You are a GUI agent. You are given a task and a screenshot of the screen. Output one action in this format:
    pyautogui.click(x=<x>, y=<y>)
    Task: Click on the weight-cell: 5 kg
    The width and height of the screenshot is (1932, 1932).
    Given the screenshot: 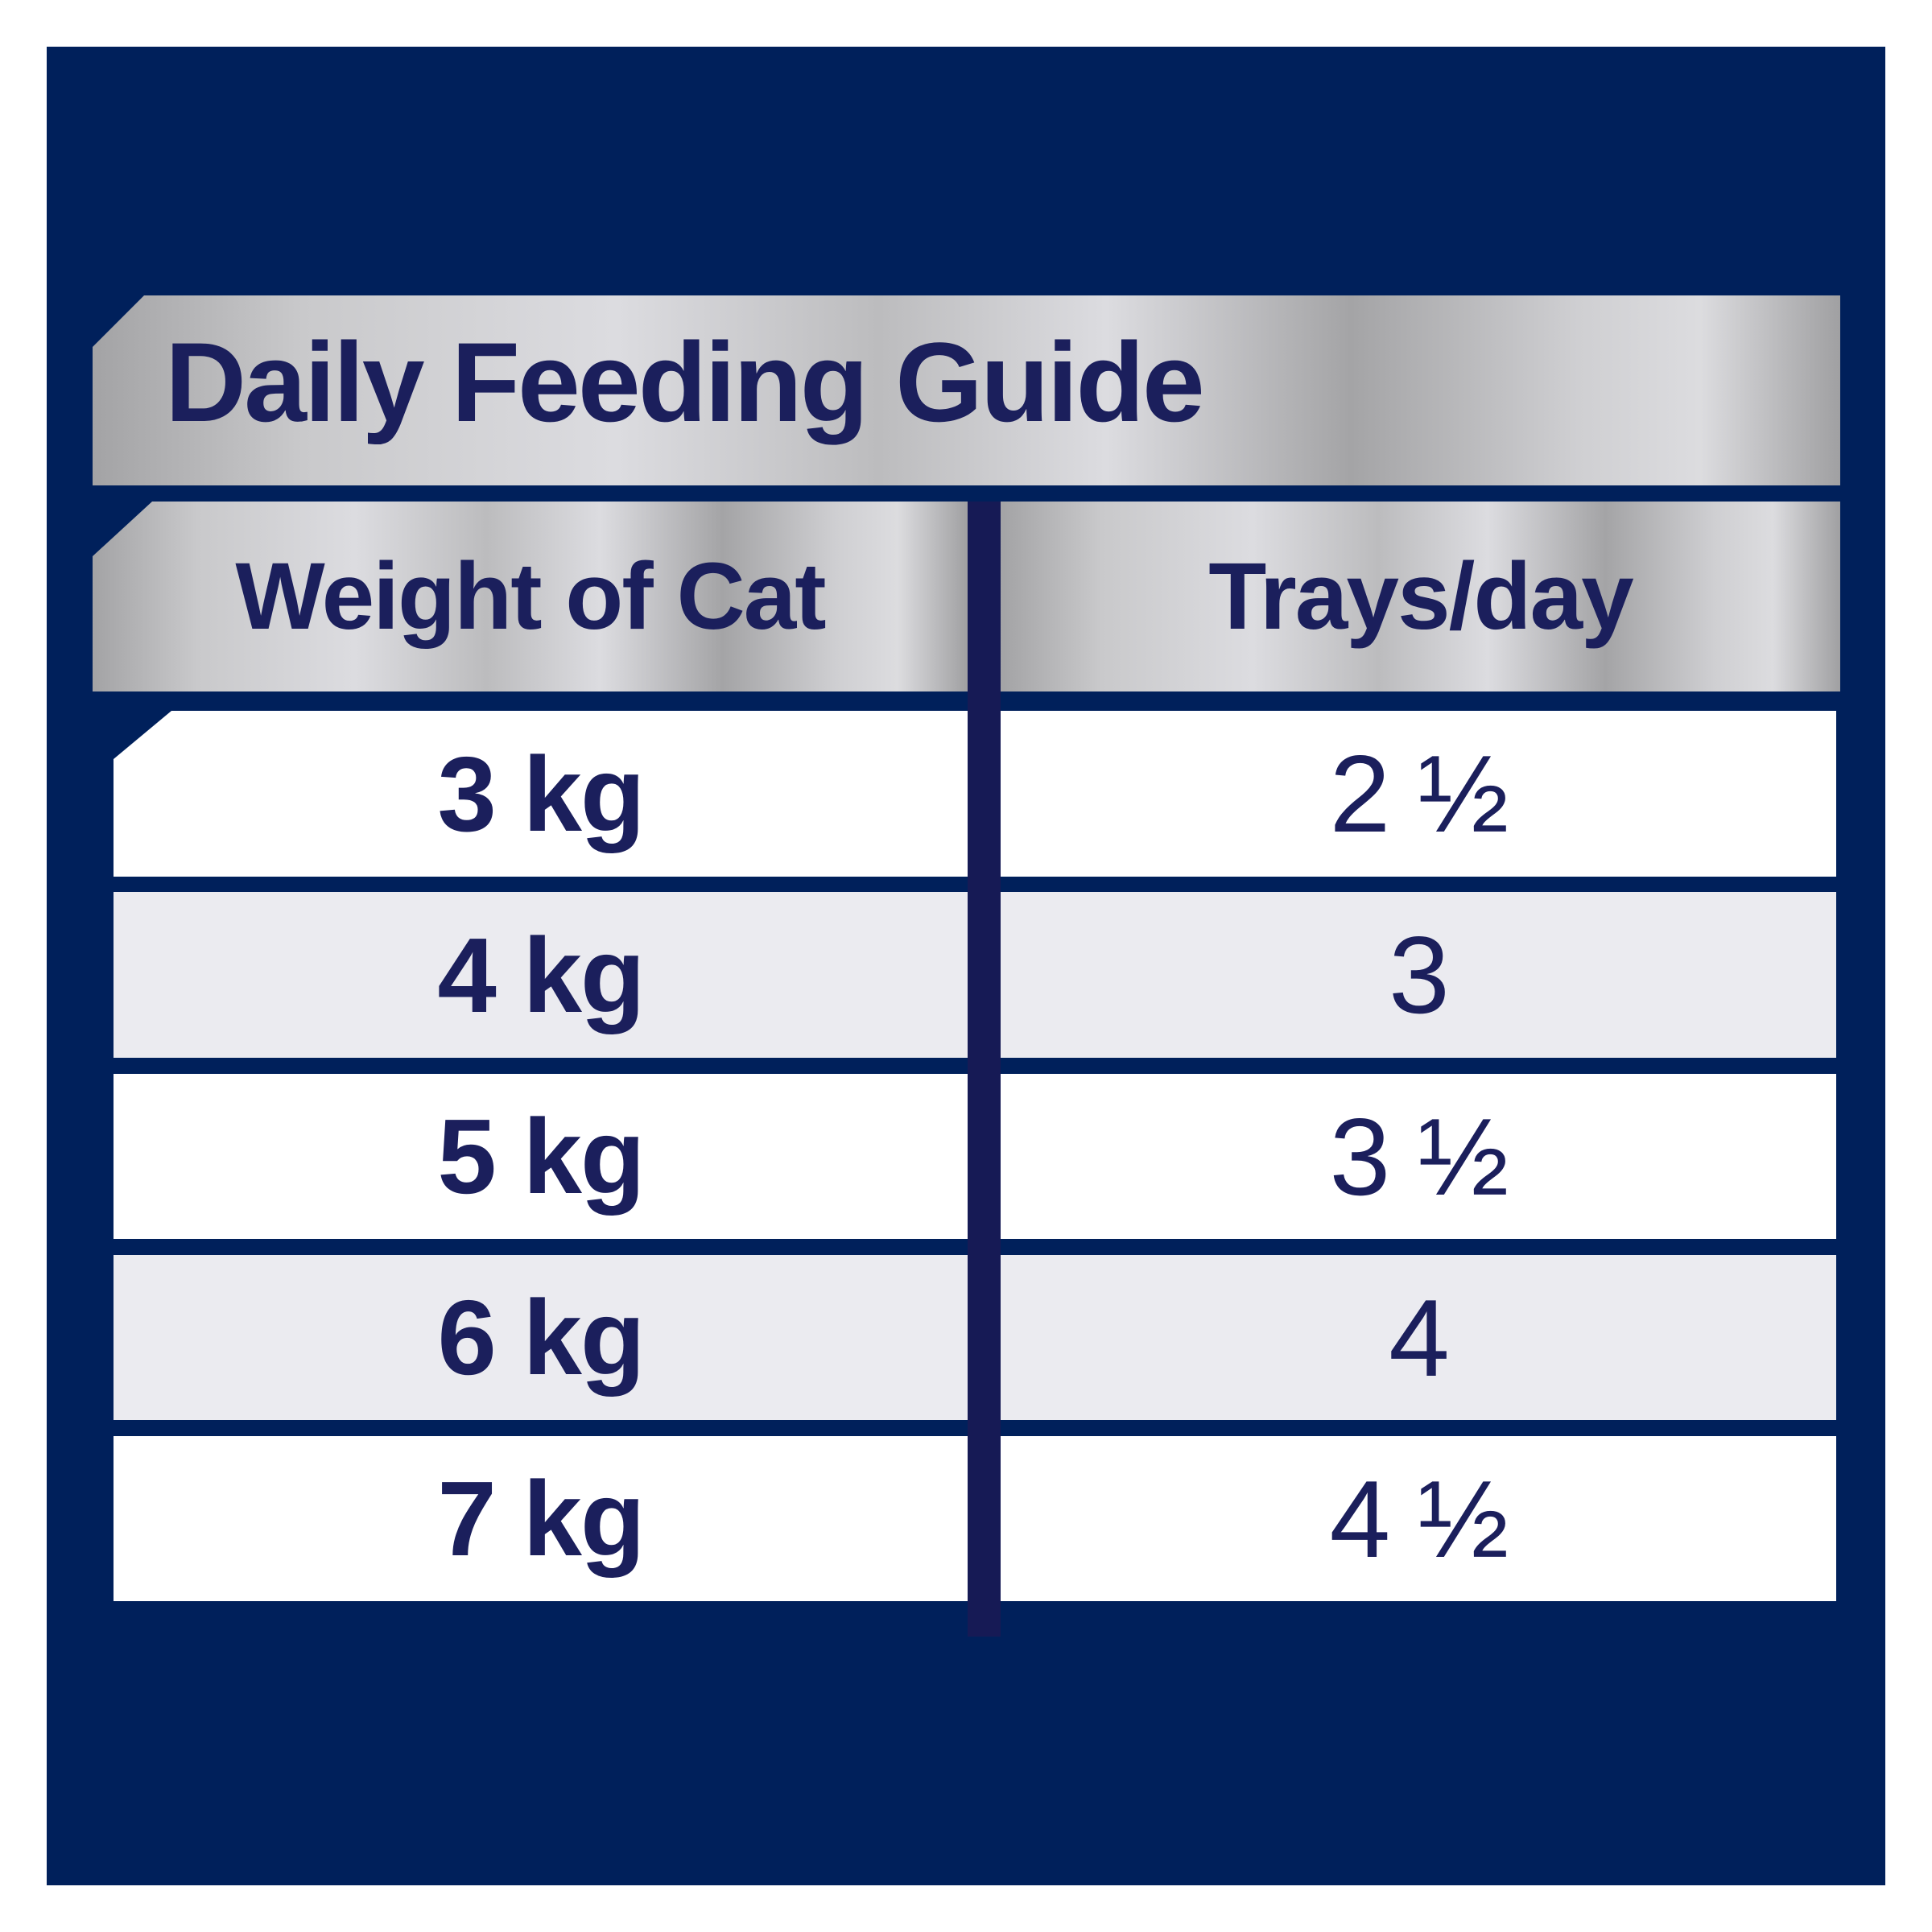 What is the action you would take?
    pyautogui.click(x=541, y=1156)
    